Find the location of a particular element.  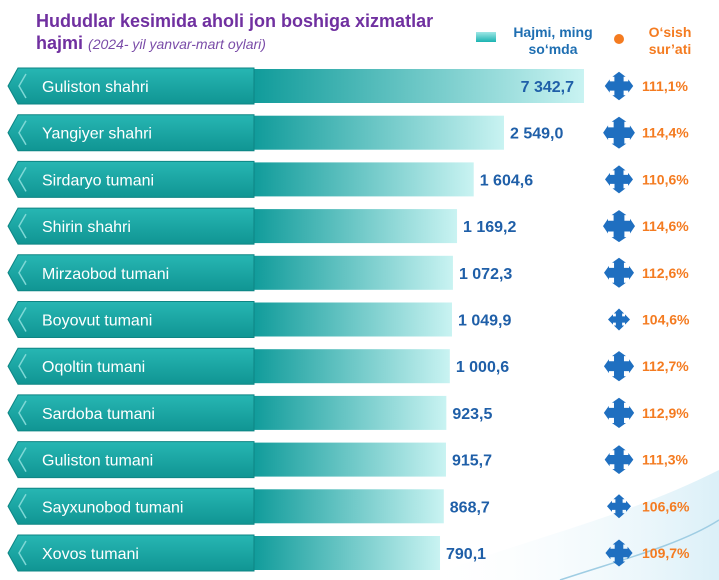

growth-label-5: 104,6% is located at coordinates (666, 320).